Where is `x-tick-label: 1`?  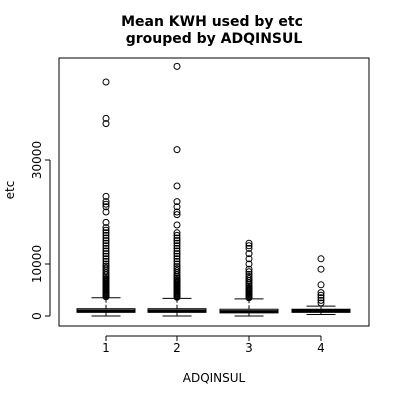
x-tick-label: 1 is located at coordinates (106, 348).